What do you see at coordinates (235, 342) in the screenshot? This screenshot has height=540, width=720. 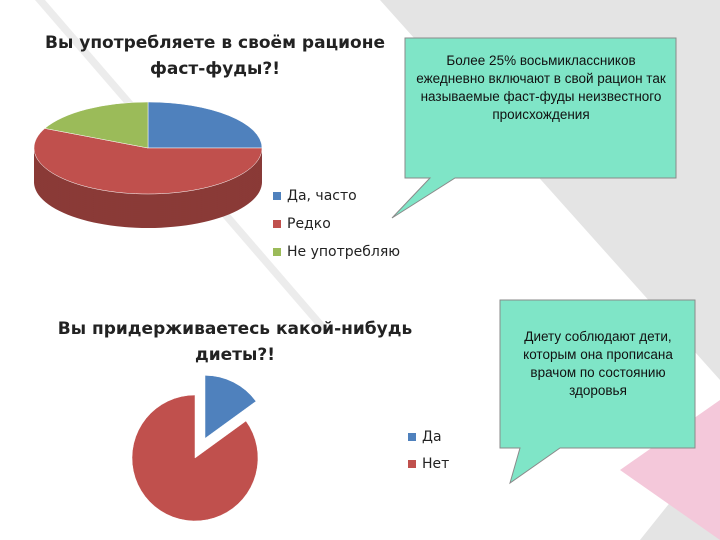 I see `chart-title: Вы придерживаетесь какой-нибудь диеты?!` at bounding box center [235, 342].